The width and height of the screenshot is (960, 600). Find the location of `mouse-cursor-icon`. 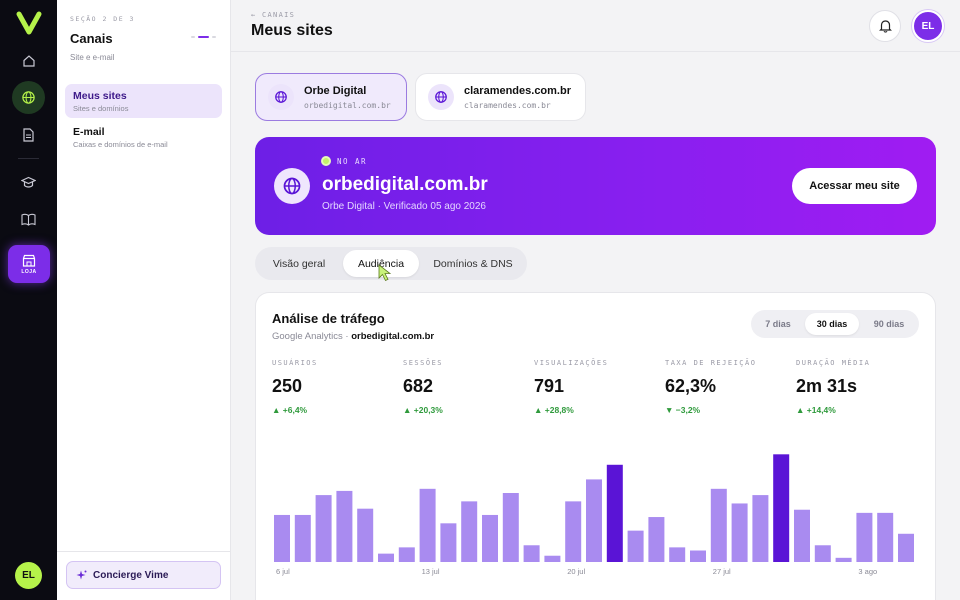

mouse-cursor-icon is located at coordinates (385, 273).